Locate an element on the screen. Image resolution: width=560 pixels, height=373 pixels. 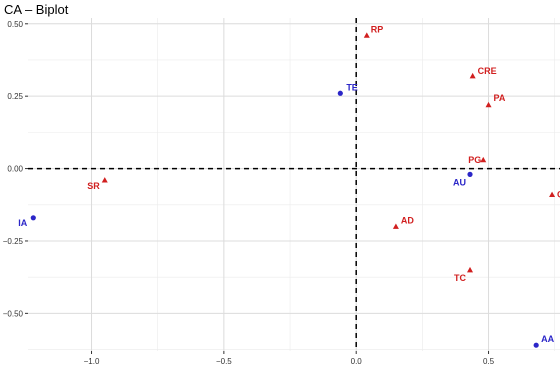
x-tick-label: 0.5 is located at coordinates (489, 361).